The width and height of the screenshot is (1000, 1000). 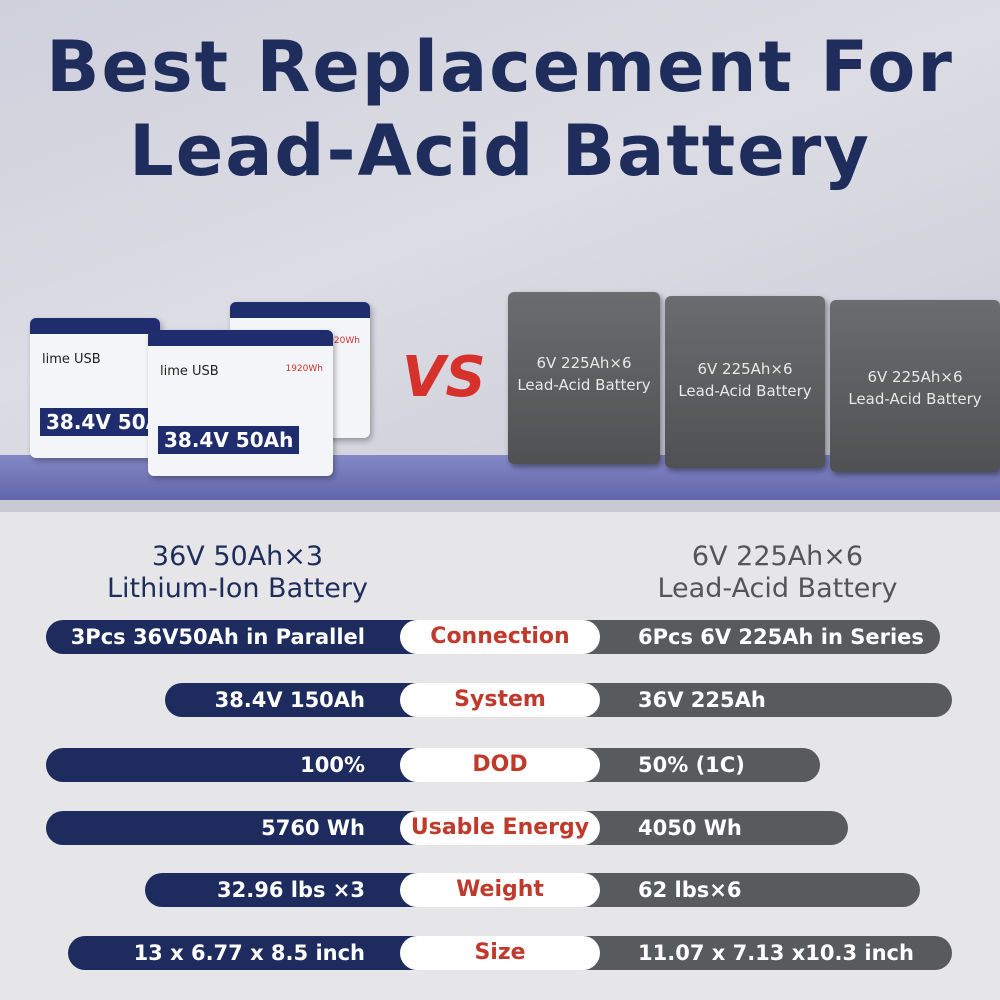 What do you see at coordinates (237, 556) in the screenshot?
I see `column-line: 36V 50Ah×3` at bounding box center [237, 556].